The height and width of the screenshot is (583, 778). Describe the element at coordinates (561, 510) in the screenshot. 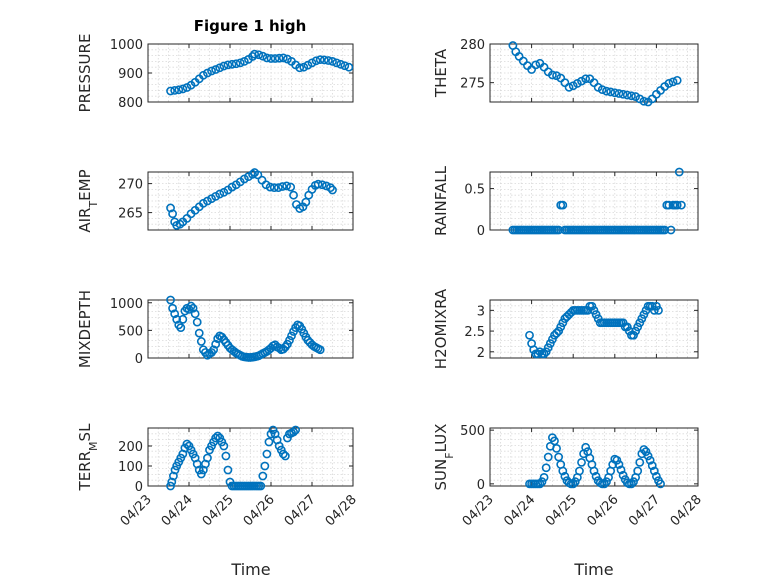

I see `x-tick-label: 04/25` at that location.